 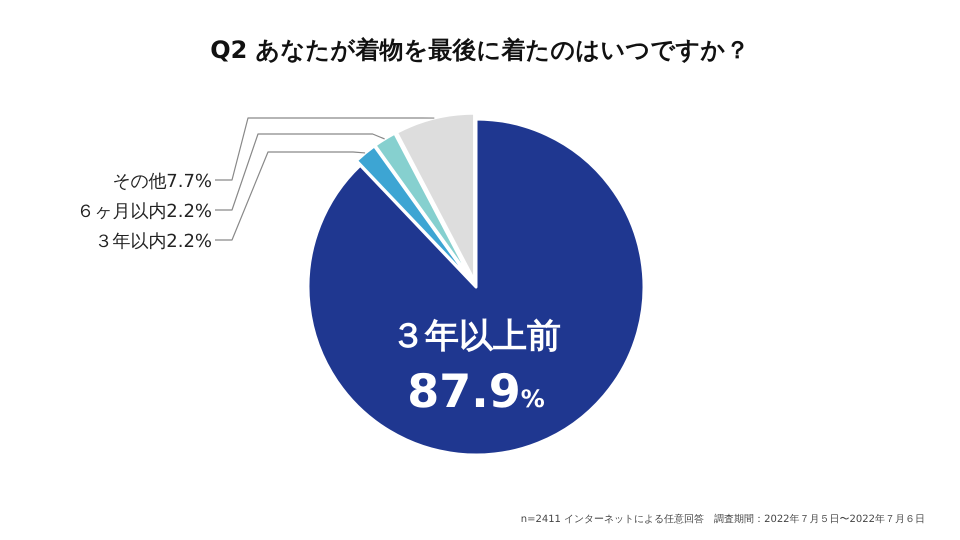 What do you see at coordinates (480, 50) in the screenshot?
I see `chart-title: Q2 あなたが着物を最後に着たのはいつですか？` at bounding box center [480, 50].